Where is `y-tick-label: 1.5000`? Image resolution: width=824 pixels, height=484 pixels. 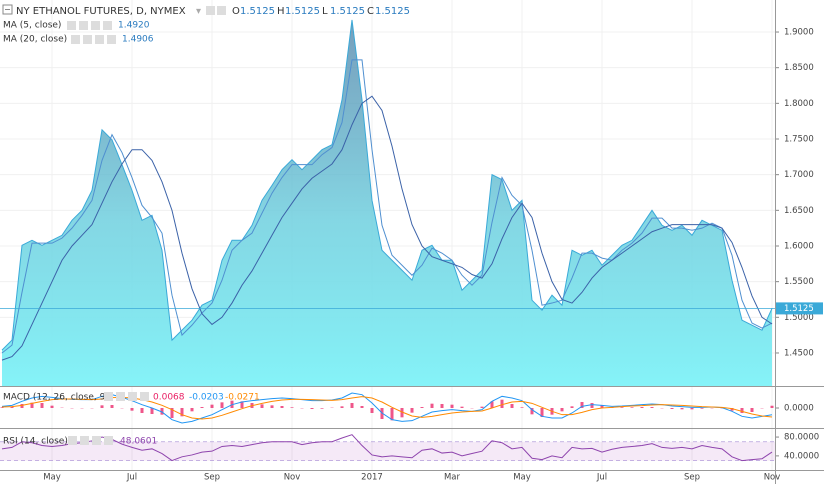 y-tick-label: 1.5000 is located at coordinates (799, 318).